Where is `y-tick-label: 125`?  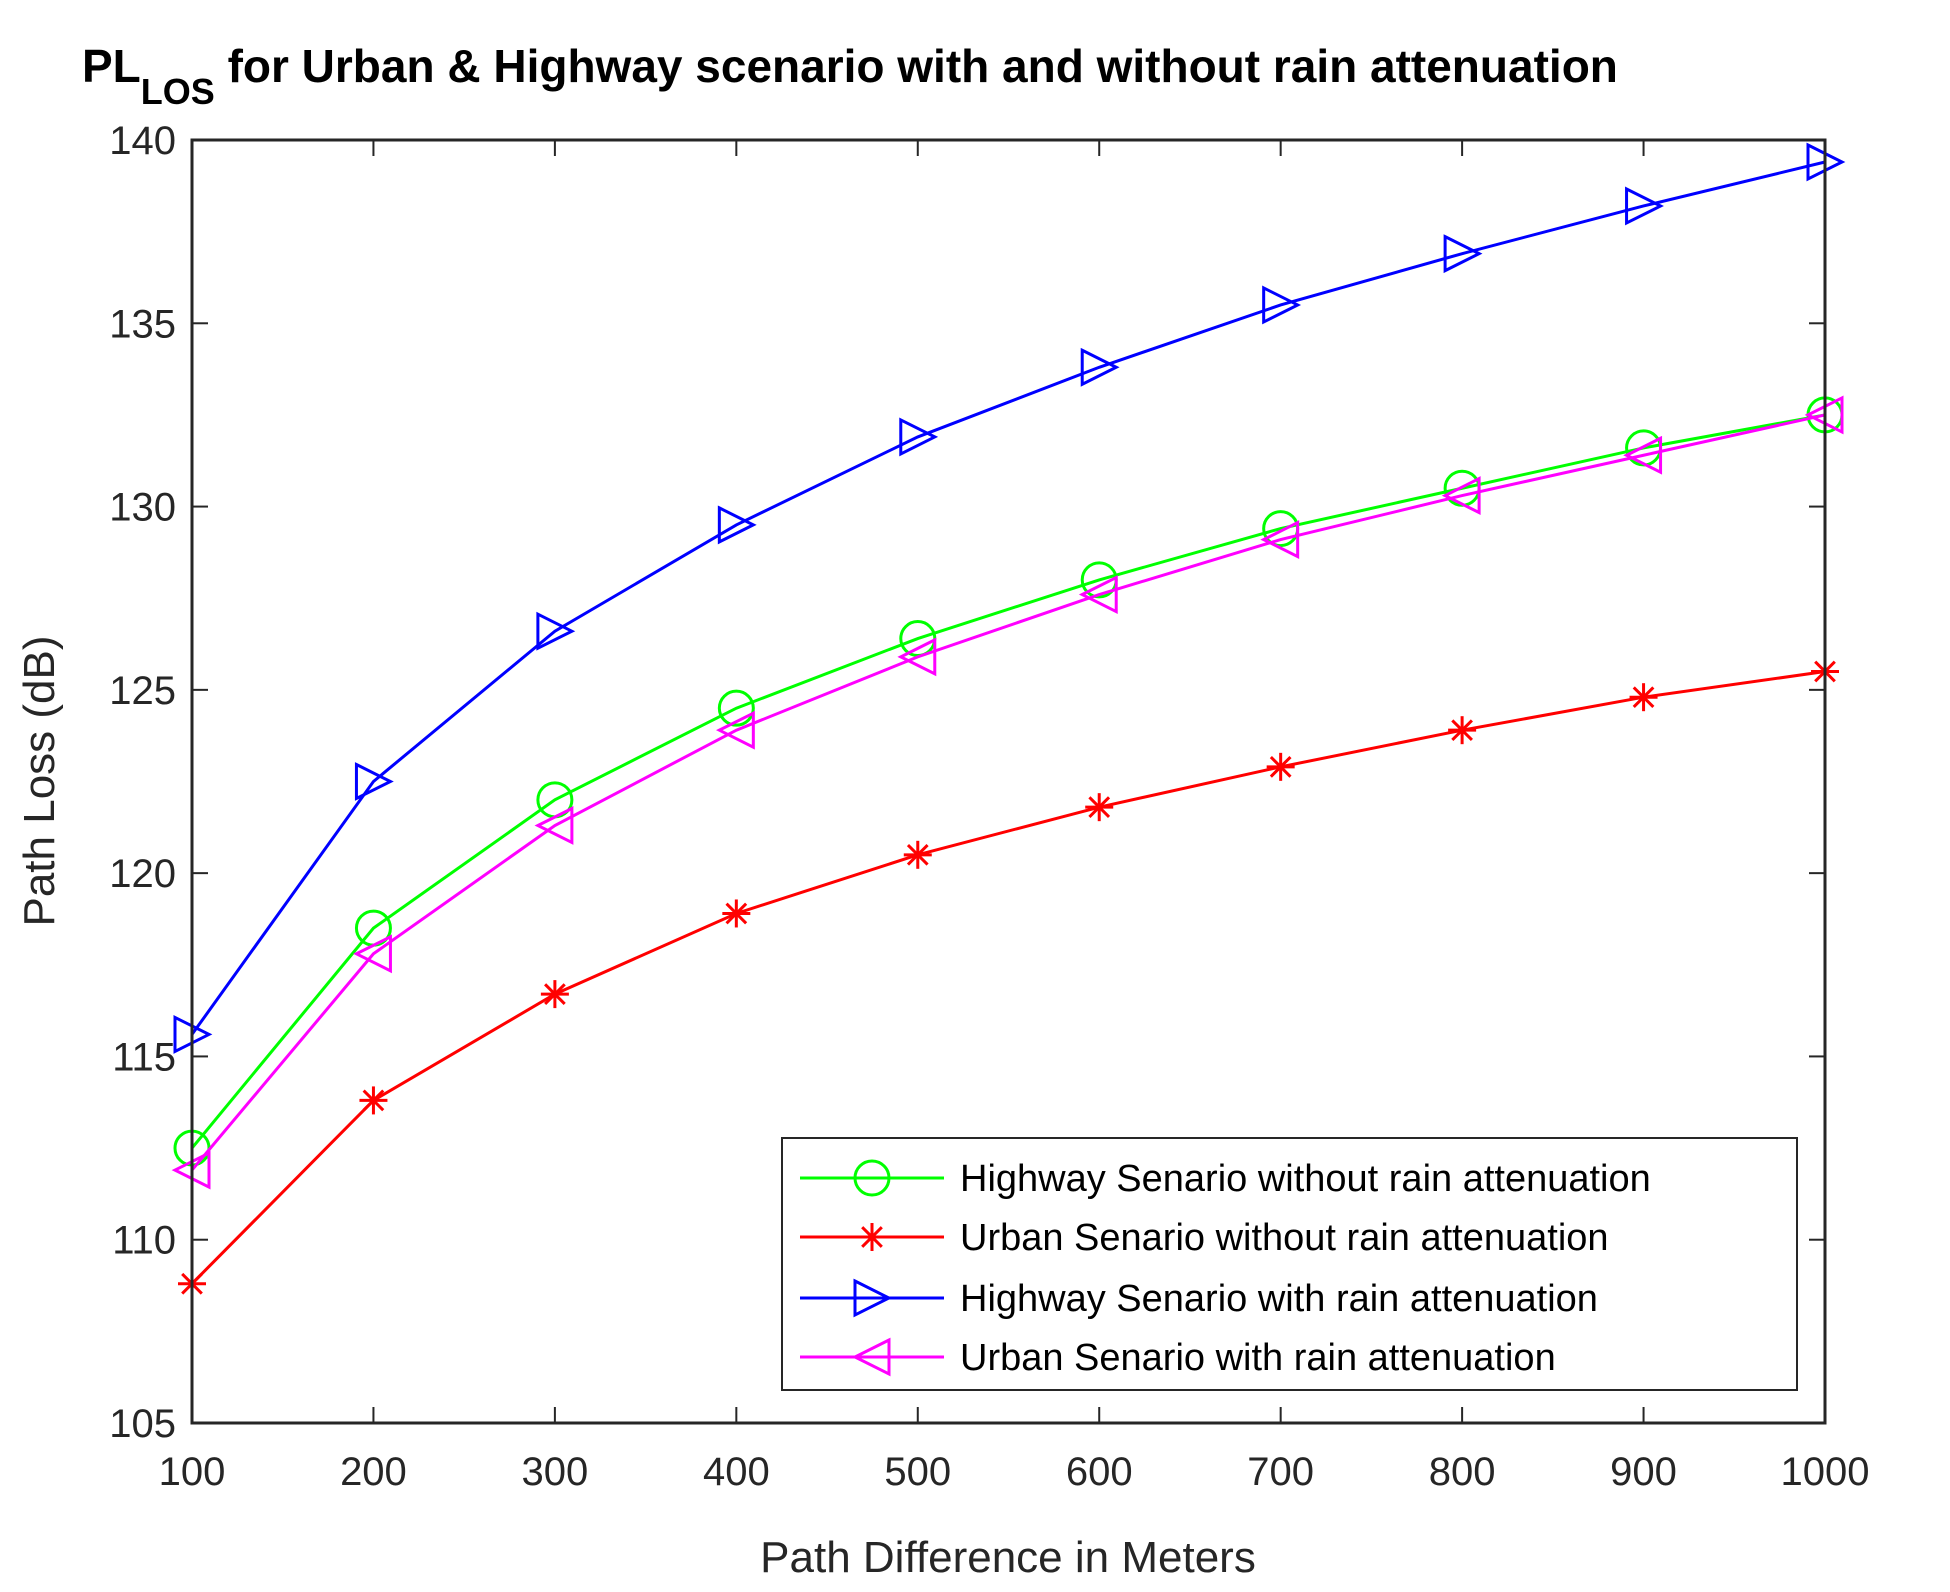
y-tick-label: 125 is located at coordinates (142, 691).